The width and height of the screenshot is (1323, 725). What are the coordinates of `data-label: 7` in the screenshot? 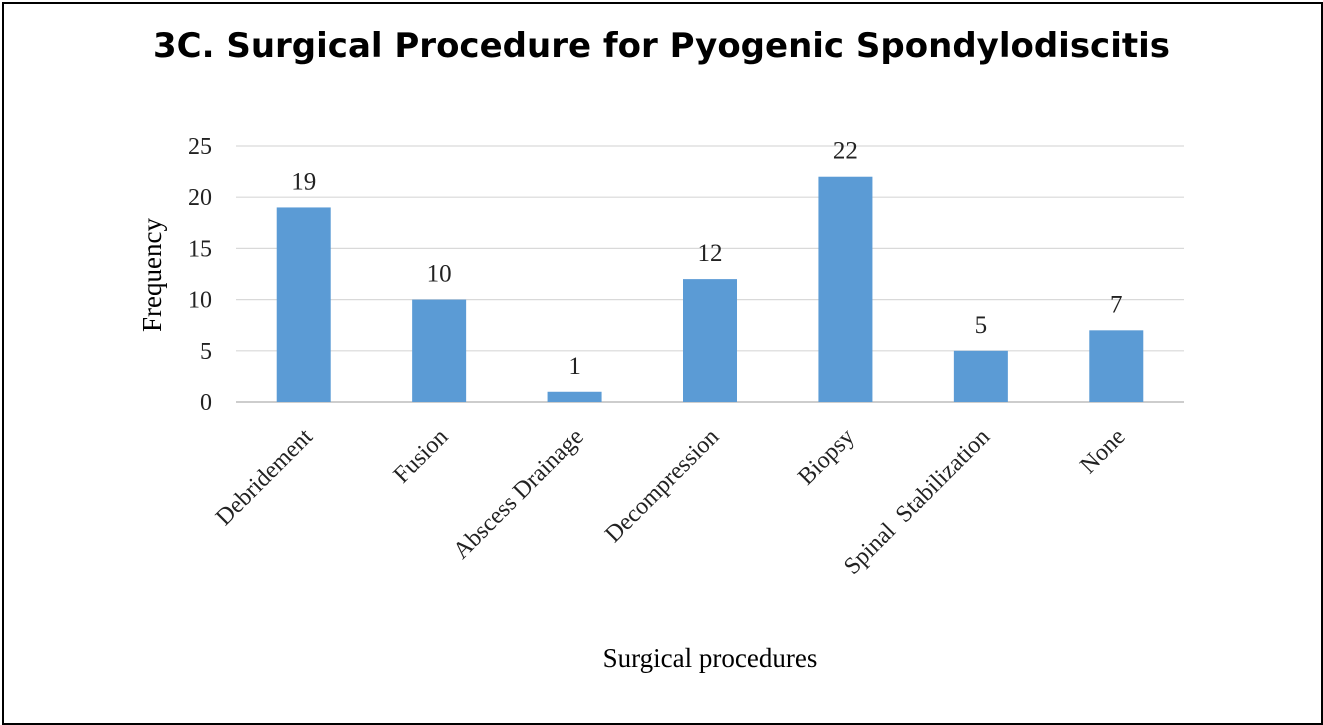 It's located at (1116, 304).